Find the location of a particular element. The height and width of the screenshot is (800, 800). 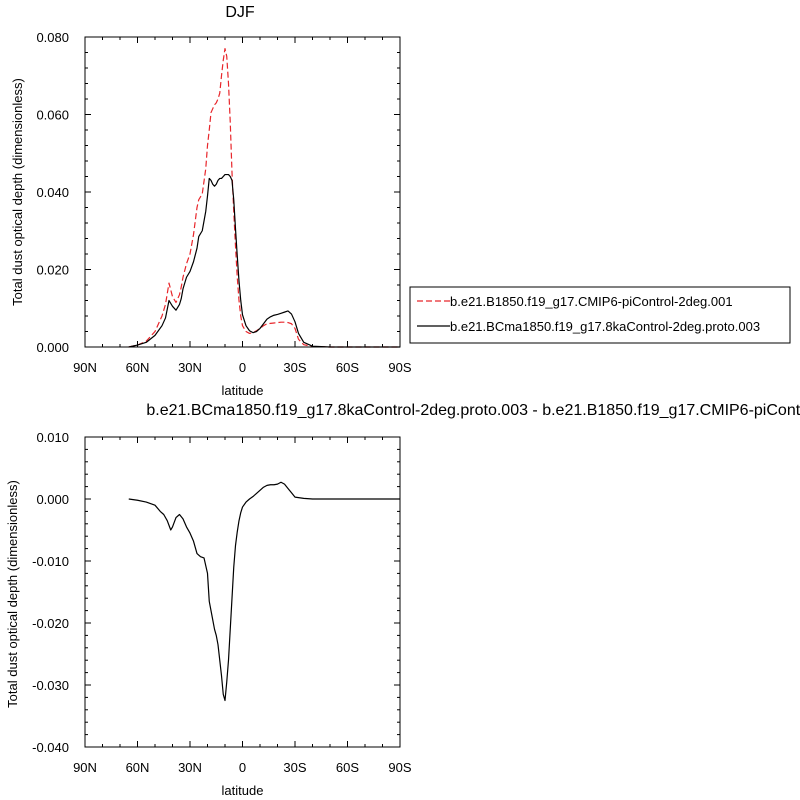

bottom-panel-y-tick-label: -0.020 is located at coordinates (50, 623).